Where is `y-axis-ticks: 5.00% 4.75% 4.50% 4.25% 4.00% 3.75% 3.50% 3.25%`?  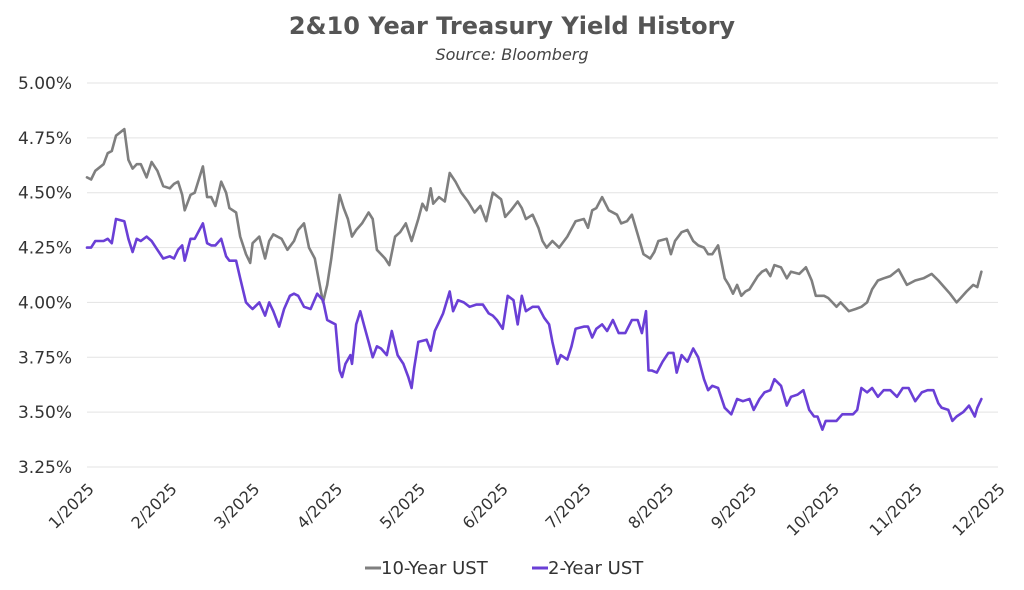
y-axis-ticks: 5.00% 4.75% 4.50% 4.25% 4.00% 3.75% 3.50% 3.25% is located at coordinates (45, 276).